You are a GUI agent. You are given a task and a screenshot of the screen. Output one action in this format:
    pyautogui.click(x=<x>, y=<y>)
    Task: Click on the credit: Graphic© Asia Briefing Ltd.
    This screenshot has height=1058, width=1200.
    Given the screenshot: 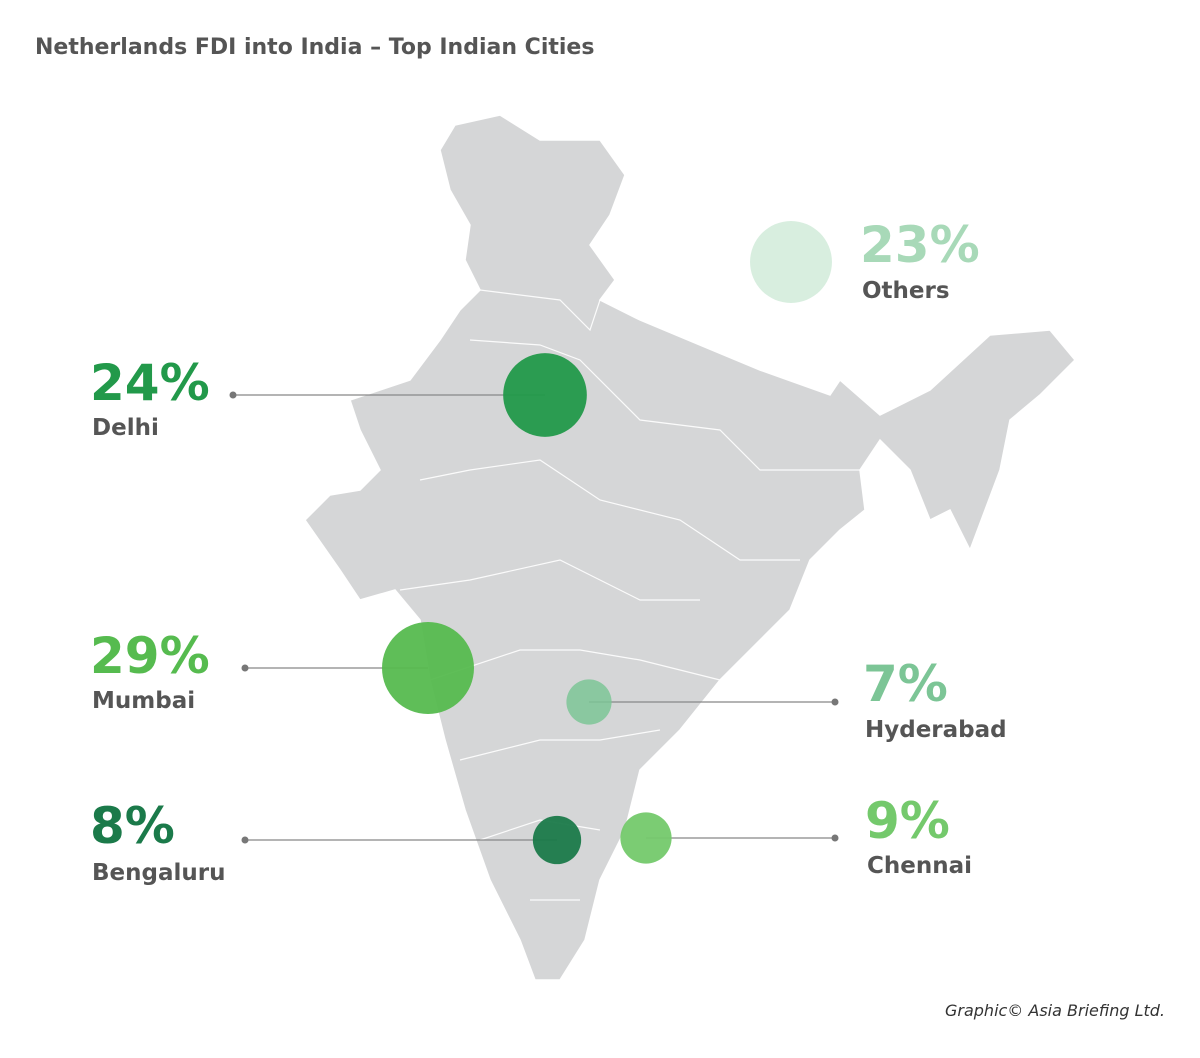 What is the action you would take?
    pyautogui.click(x=1055, y=1010)
    